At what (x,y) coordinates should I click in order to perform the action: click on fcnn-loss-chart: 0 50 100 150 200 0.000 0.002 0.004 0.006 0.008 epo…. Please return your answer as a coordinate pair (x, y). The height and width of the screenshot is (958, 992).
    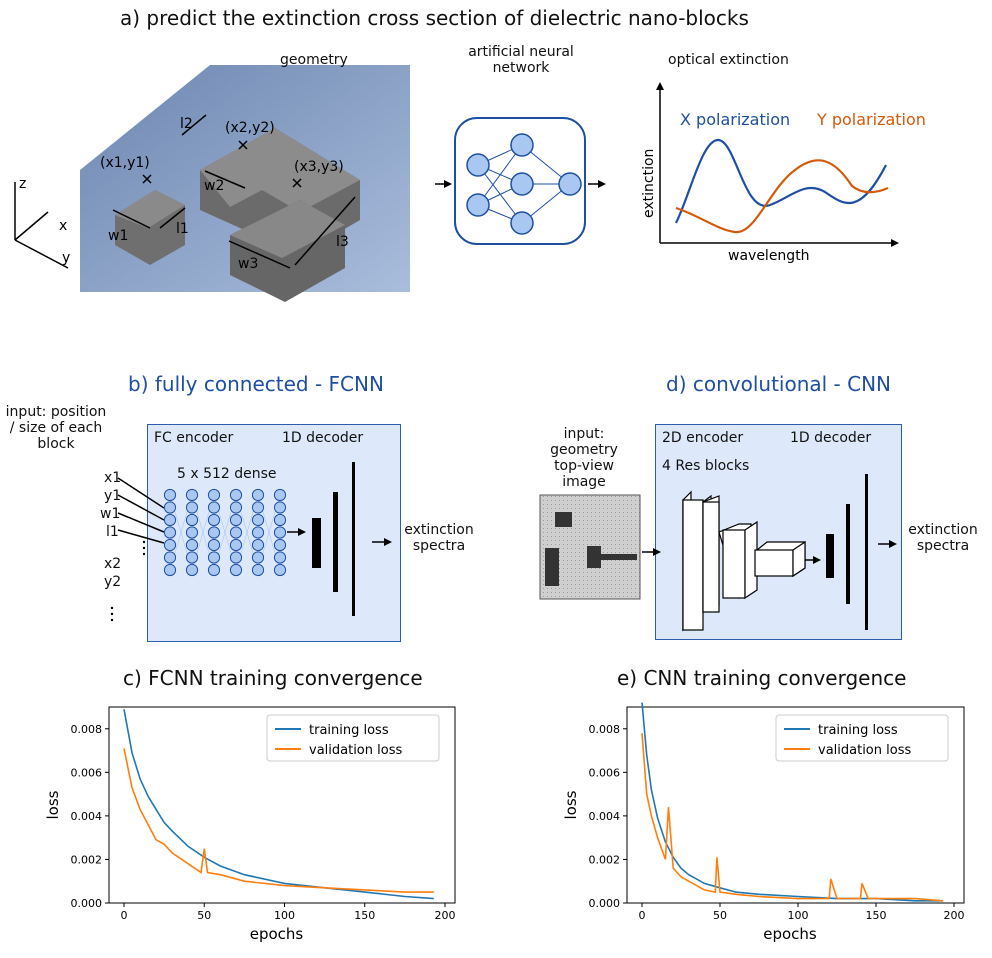
    Looking at the image, I should click on (250, 824).